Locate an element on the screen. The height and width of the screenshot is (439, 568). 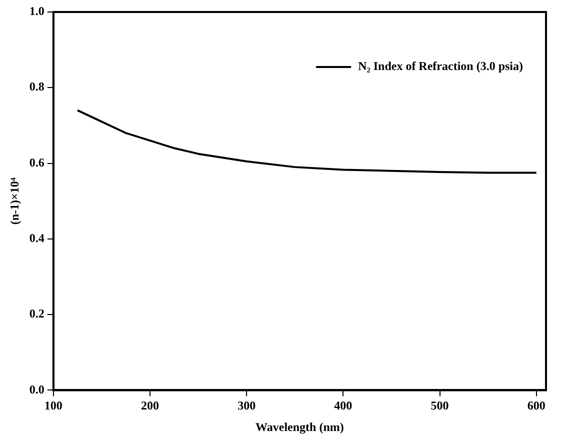
y-tick-label: 0.2 is located at coordinates (36, 313).